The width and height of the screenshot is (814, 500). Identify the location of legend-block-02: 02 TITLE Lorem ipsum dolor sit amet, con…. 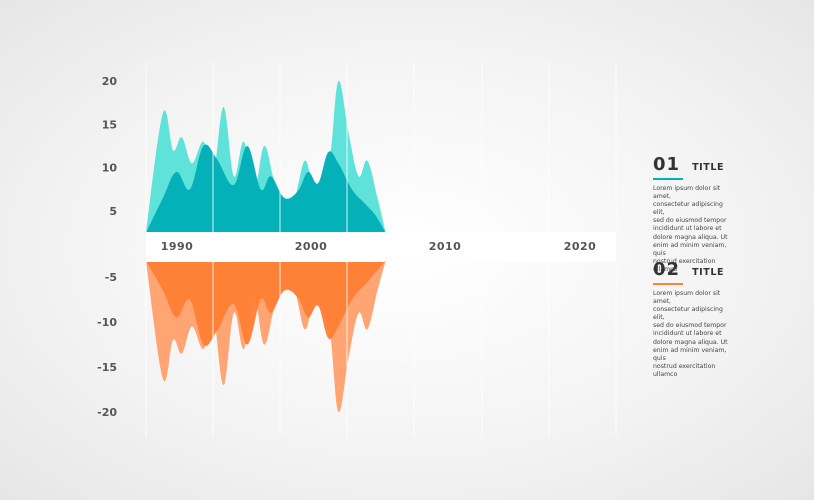
(728, 320).